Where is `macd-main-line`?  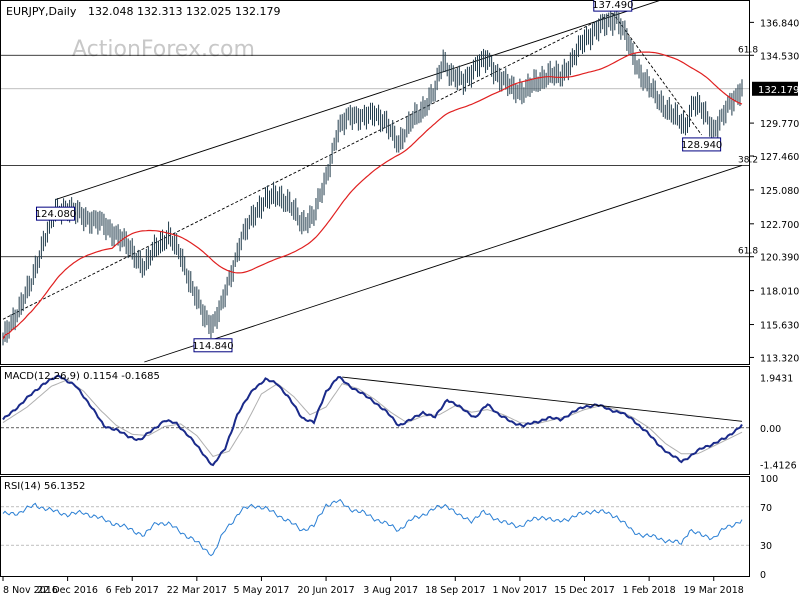
macd-main-line is located at coordinates (372, 420).